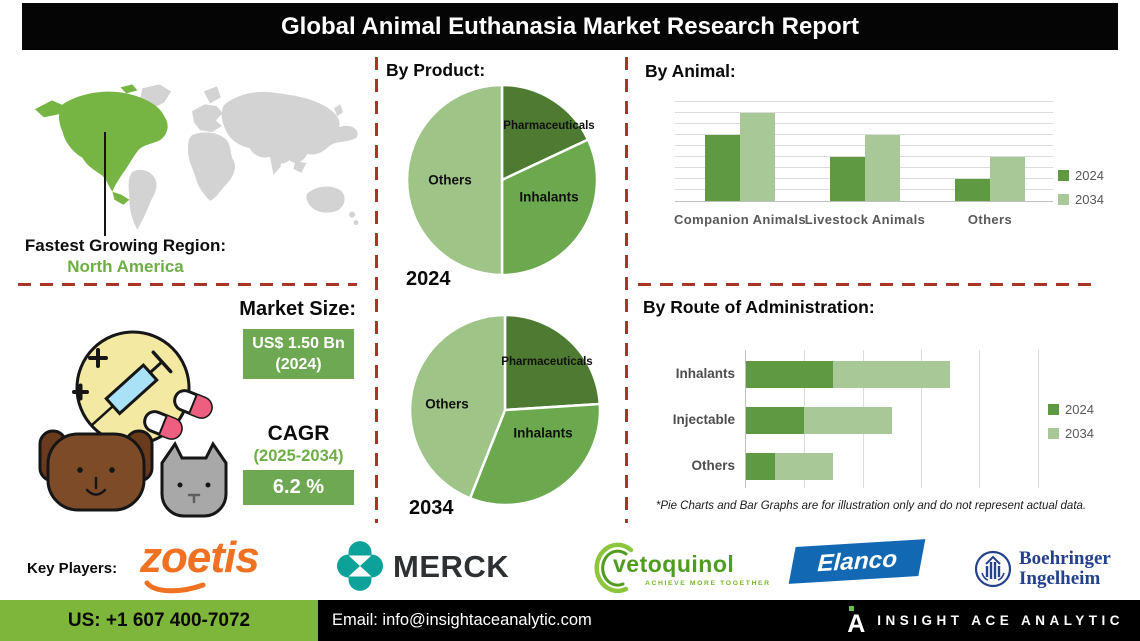 The image size is (1140, 641). Describe the element at coordinates (1089, 175) in the screenshot. I see `legend-label-2024: 2024` at that location.